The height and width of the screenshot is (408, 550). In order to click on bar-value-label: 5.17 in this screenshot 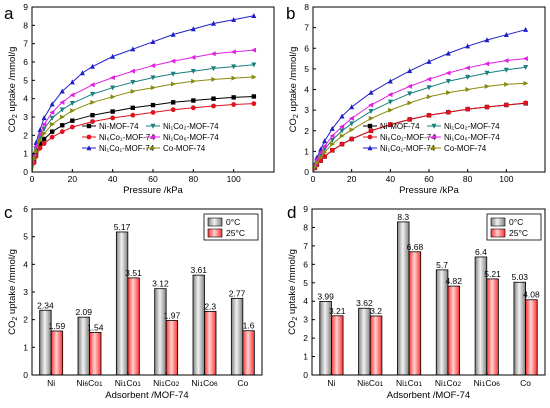, I will do `click(122, 227)`.